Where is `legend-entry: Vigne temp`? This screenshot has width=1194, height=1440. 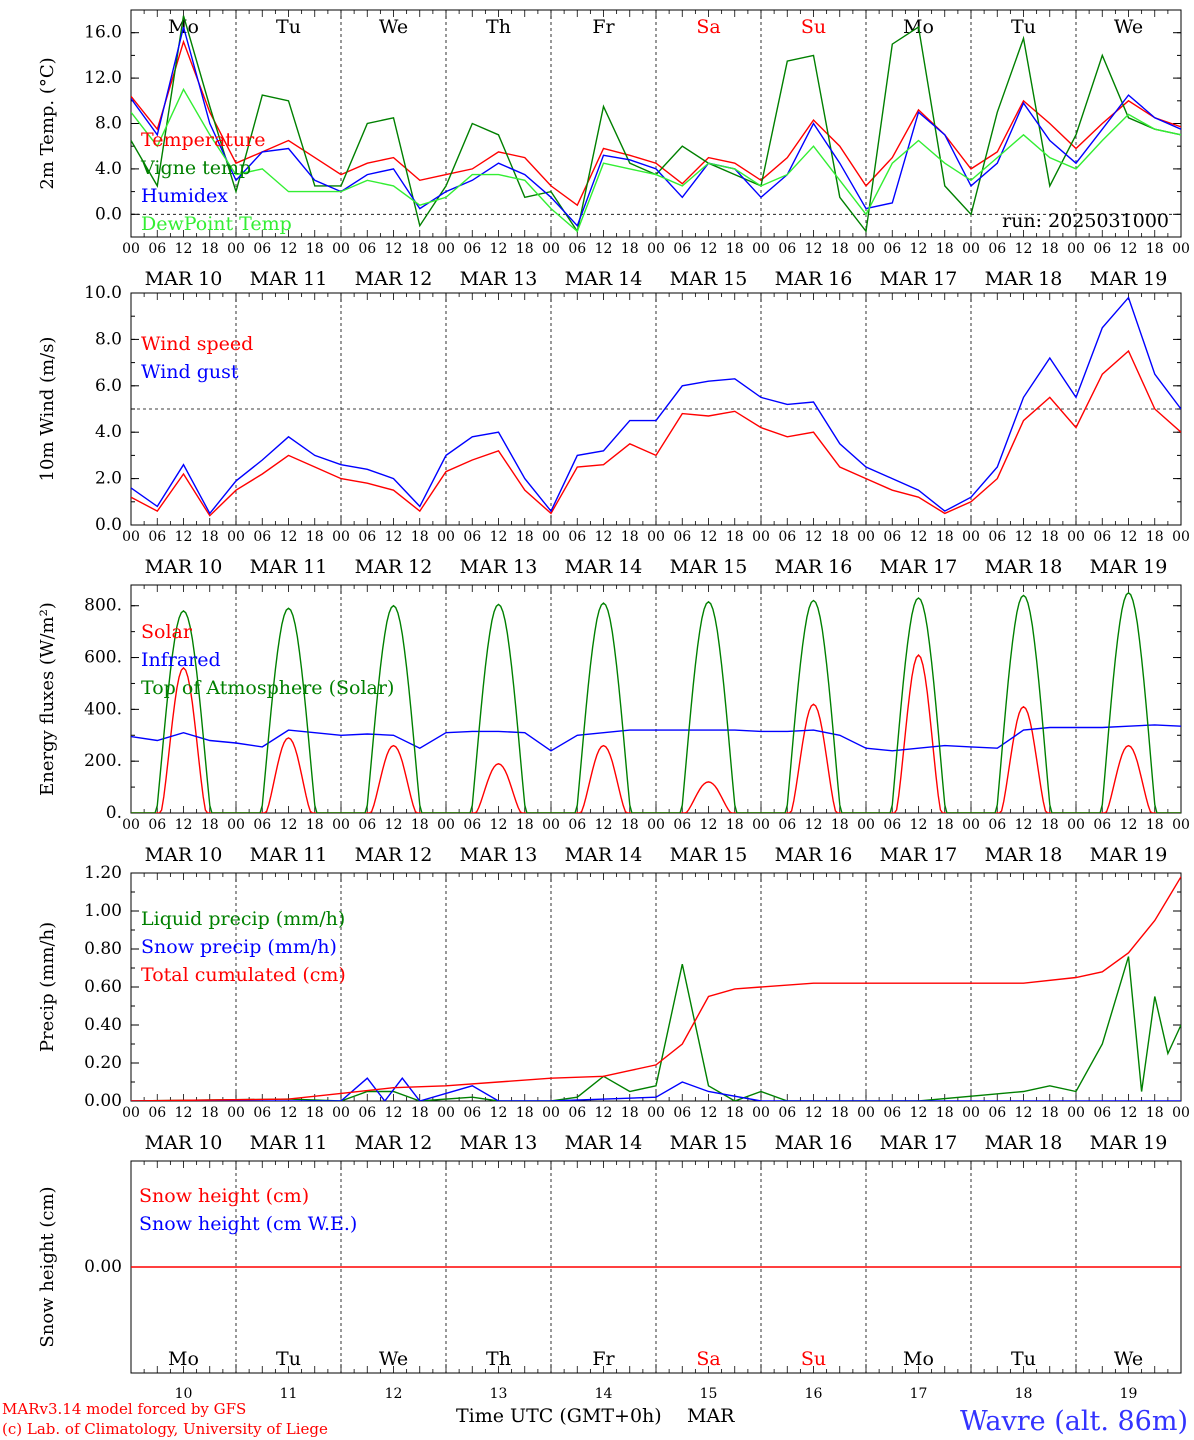
legend-entry: Vigne temp is located at coordinates (195, 168).